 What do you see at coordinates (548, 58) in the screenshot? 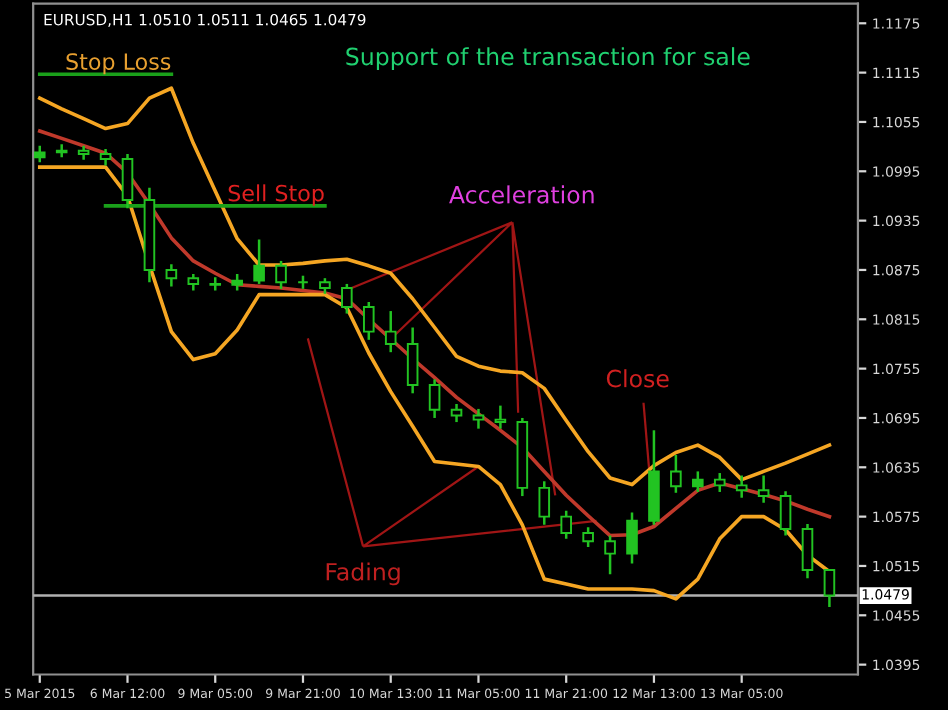
I see `annotation: Support of the transaction for sale` at bounding box center [548, 58].